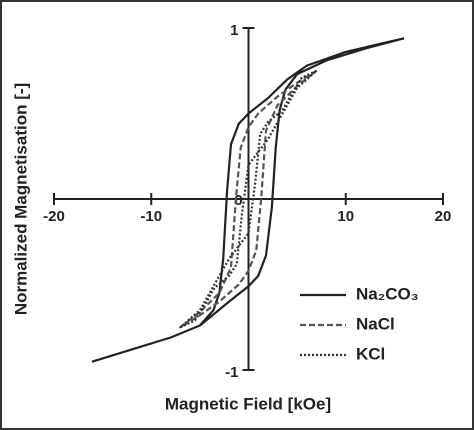 The height and width of the screenshot is (430, 474). Describe the element at coordinates (238, 200) in the screenshot. I see `x-tick-label: 0` at that location.